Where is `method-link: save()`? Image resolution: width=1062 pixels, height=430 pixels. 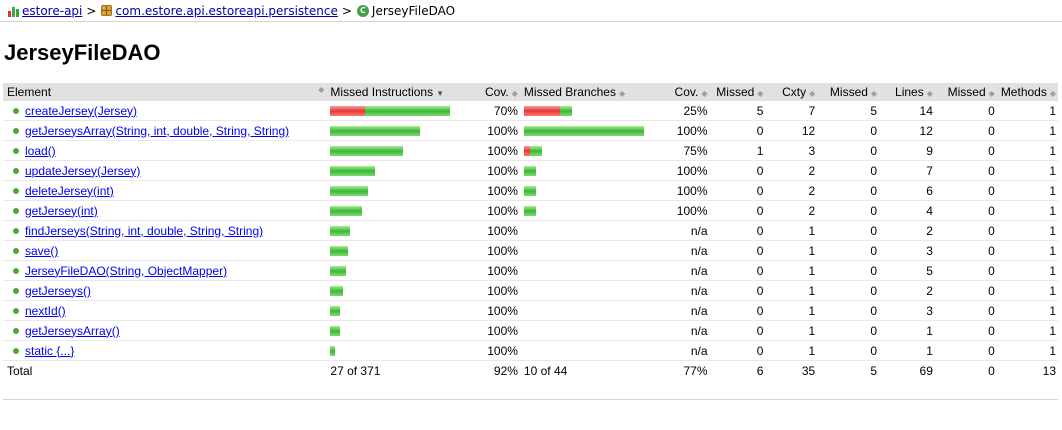 method-link: save() is located at coordinates (42, 250).